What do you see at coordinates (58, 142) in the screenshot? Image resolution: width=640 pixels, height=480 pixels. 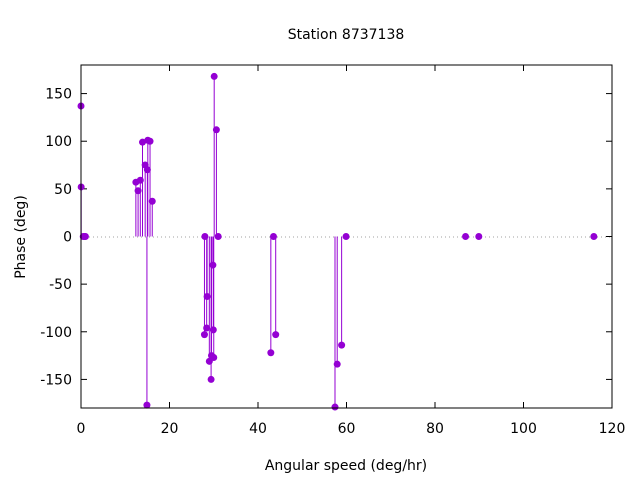 I see `y-tick-label: 100` at bounding box center [58, 142].